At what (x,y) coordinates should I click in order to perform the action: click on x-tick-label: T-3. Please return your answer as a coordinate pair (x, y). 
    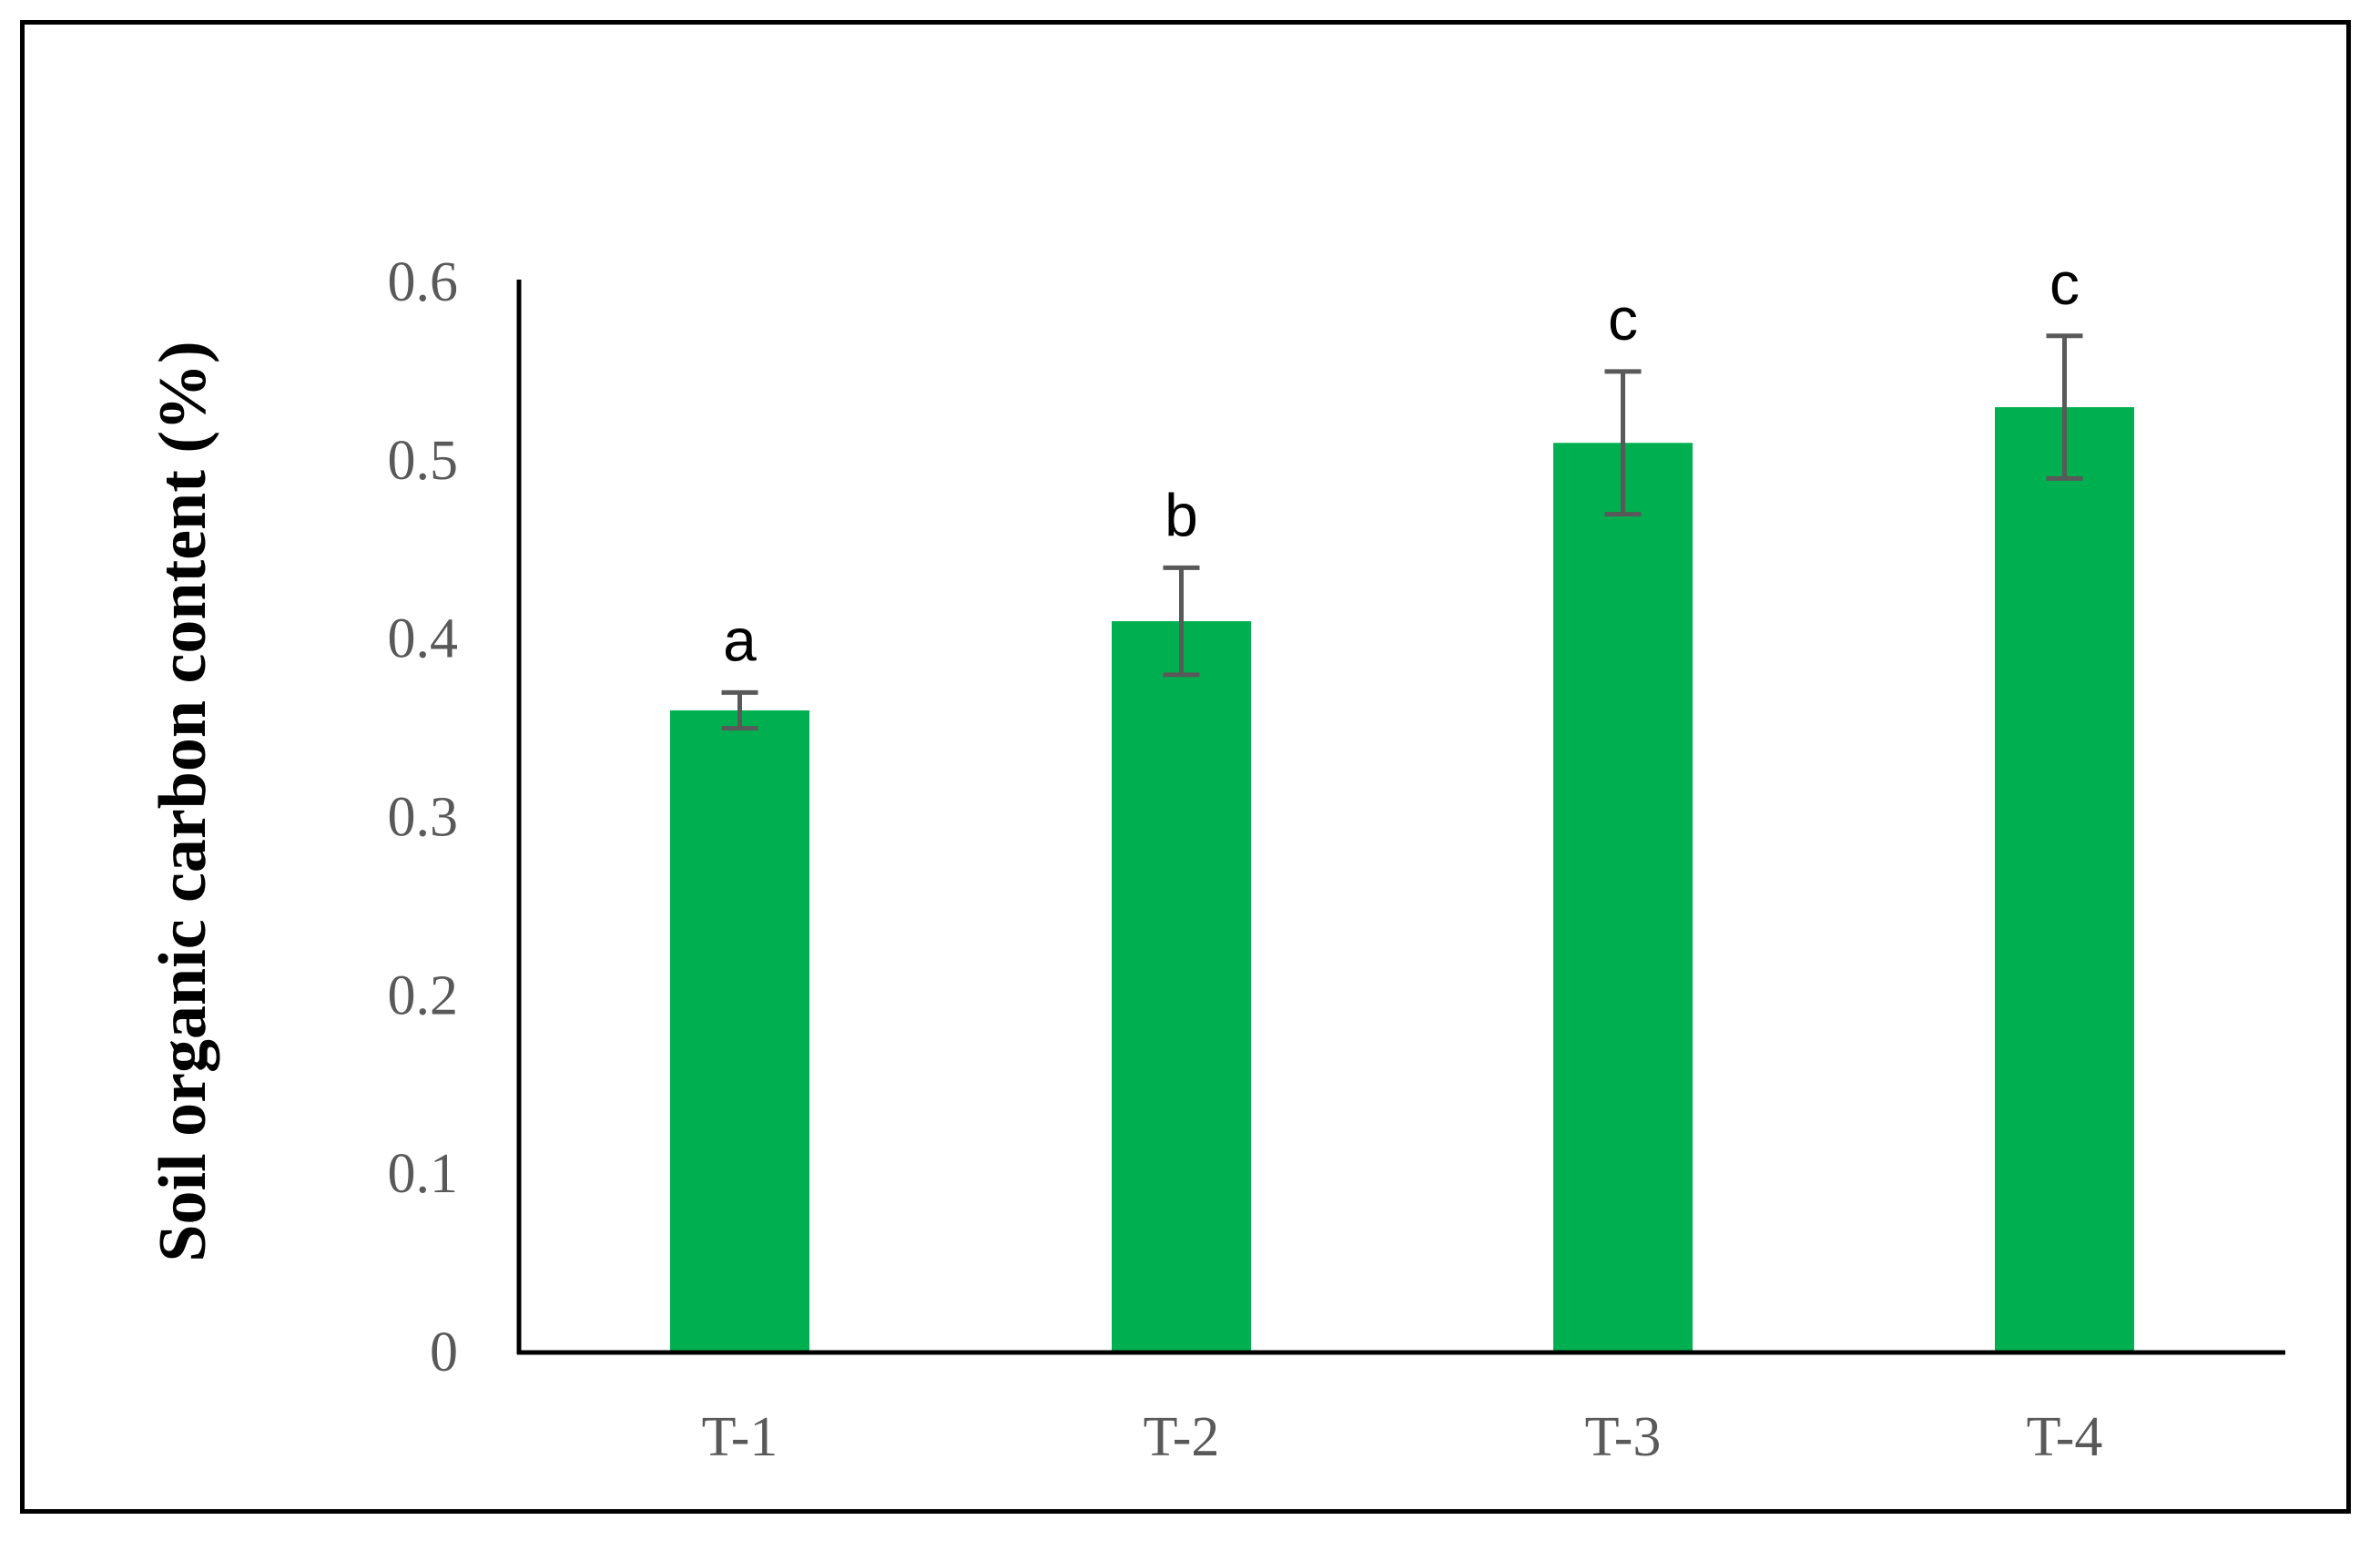
    Looking at the image, I should click on (1623, 1437).